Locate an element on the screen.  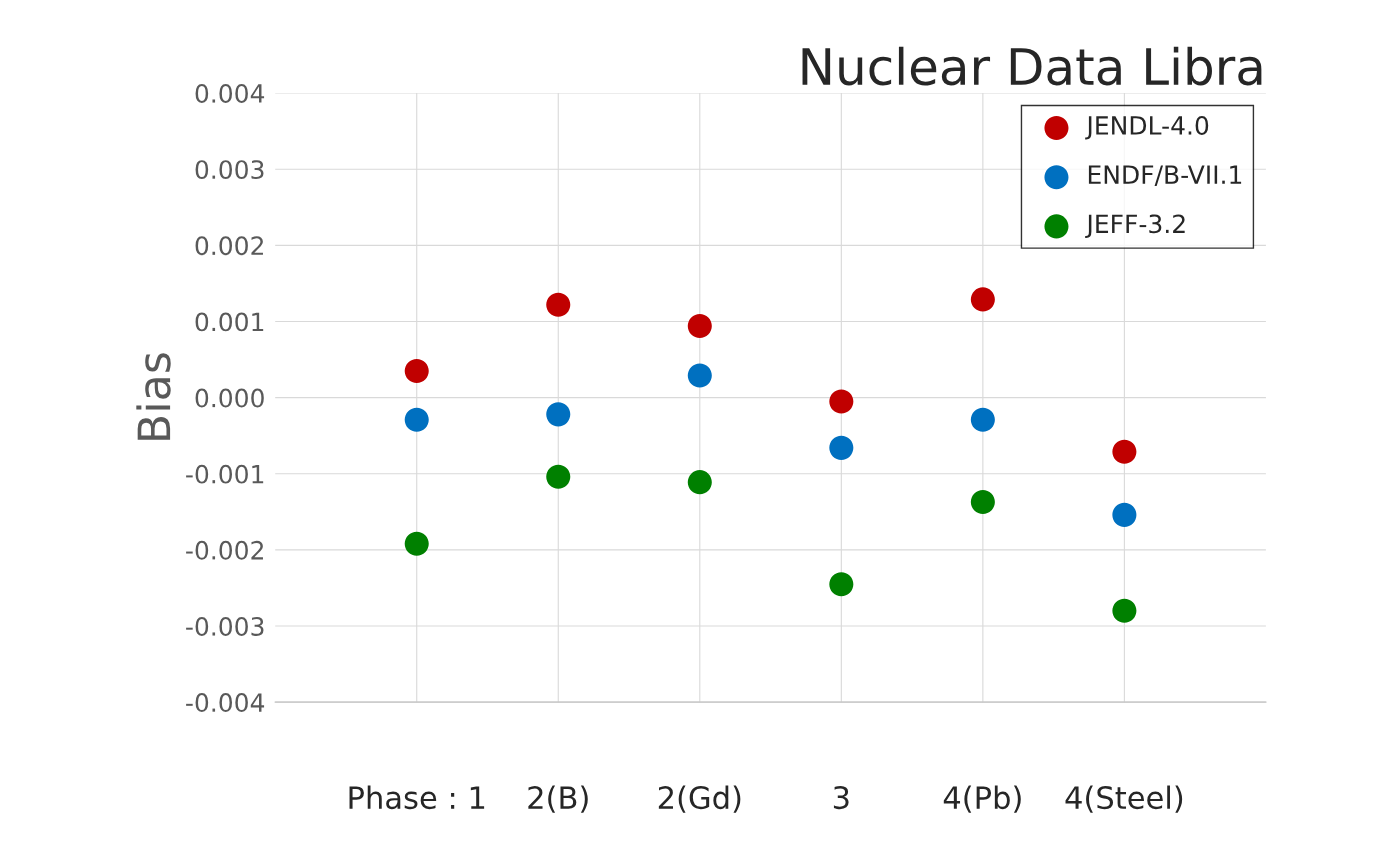
chart-title: Nuclear Data Libra is located at coordinates (1032, 66).